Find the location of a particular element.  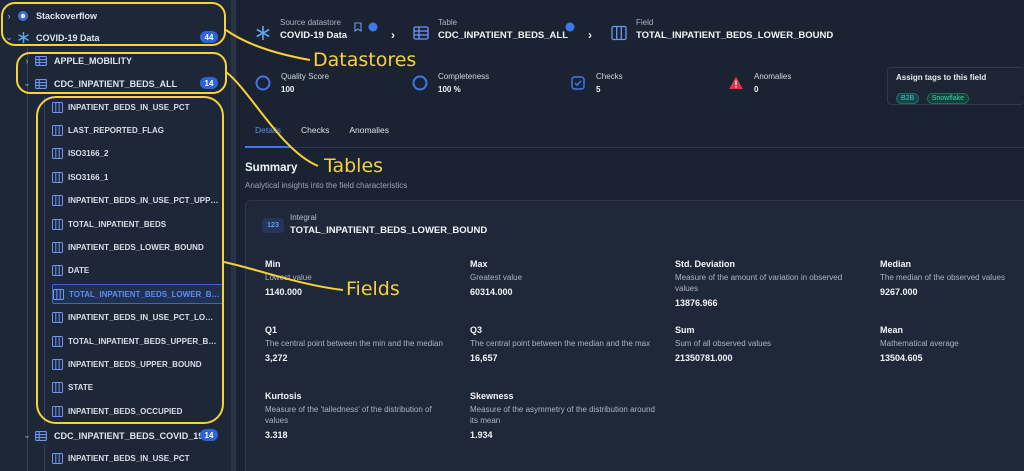

tab-details: Details is located at coordinates (268, 136).